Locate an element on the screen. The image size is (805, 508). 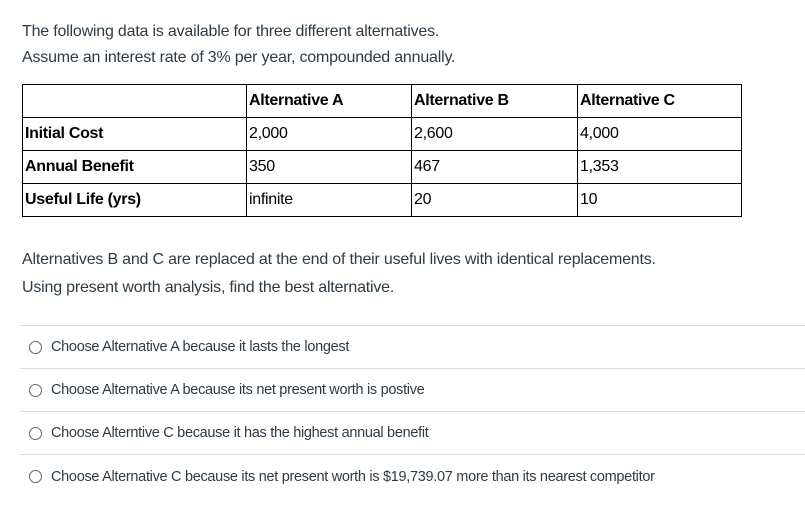
table-cell: 20 is located at coordinates (494, 200).